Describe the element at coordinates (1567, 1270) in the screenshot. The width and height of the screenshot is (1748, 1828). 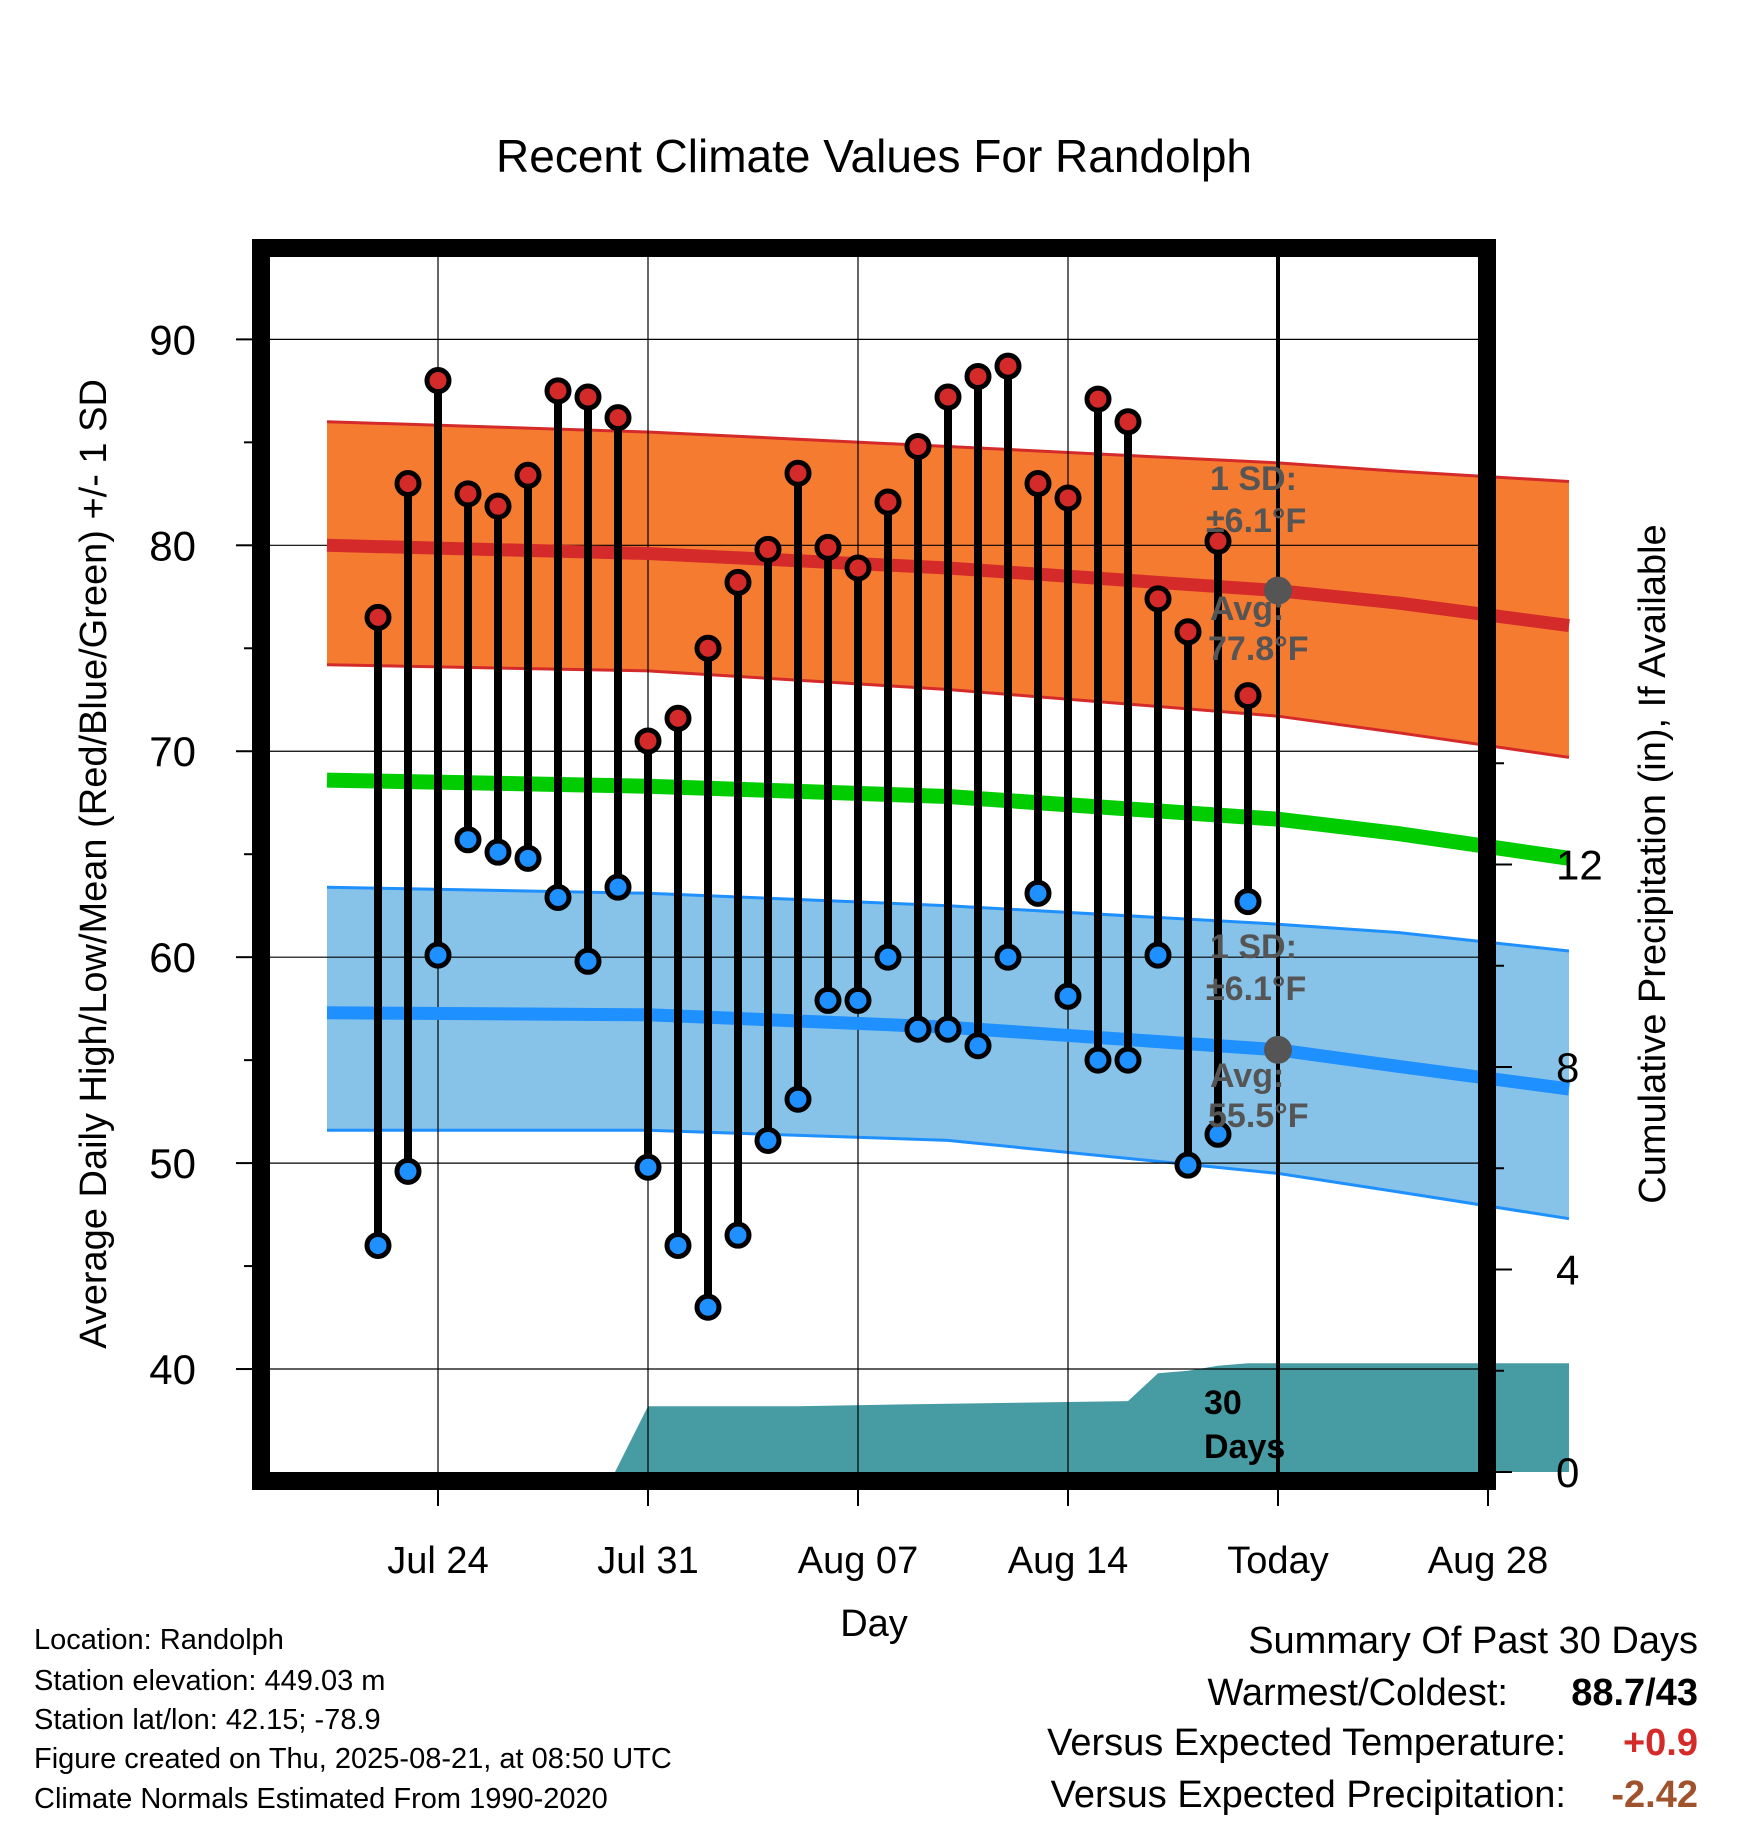
I see `y2-tick-label: 4` at that location.